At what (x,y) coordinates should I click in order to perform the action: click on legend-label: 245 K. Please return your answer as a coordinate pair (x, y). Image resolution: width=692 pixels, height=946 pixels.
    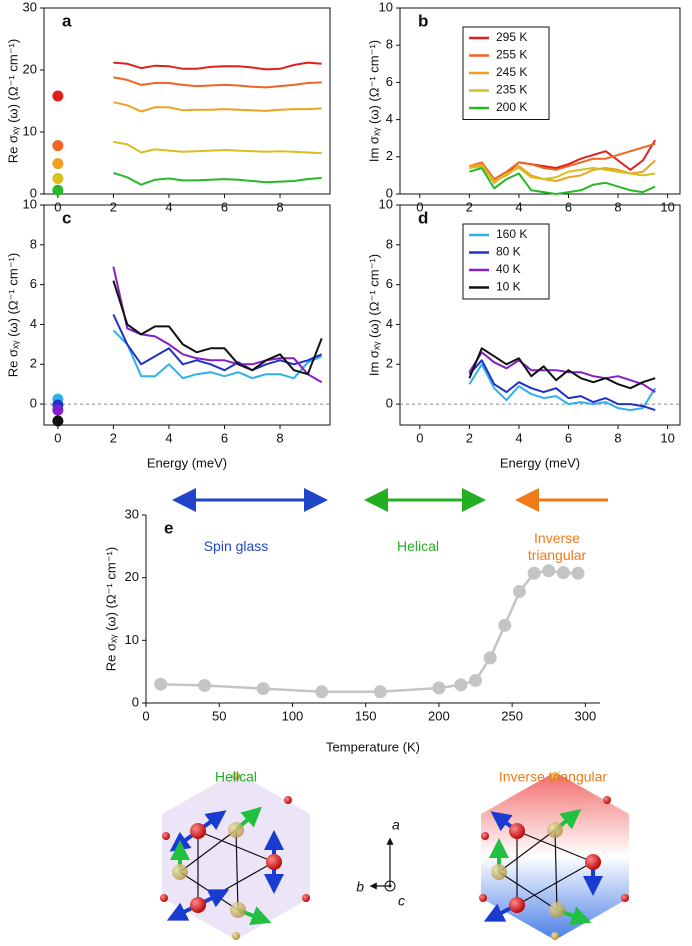
    Looking at the image, I should click on (511, 72).